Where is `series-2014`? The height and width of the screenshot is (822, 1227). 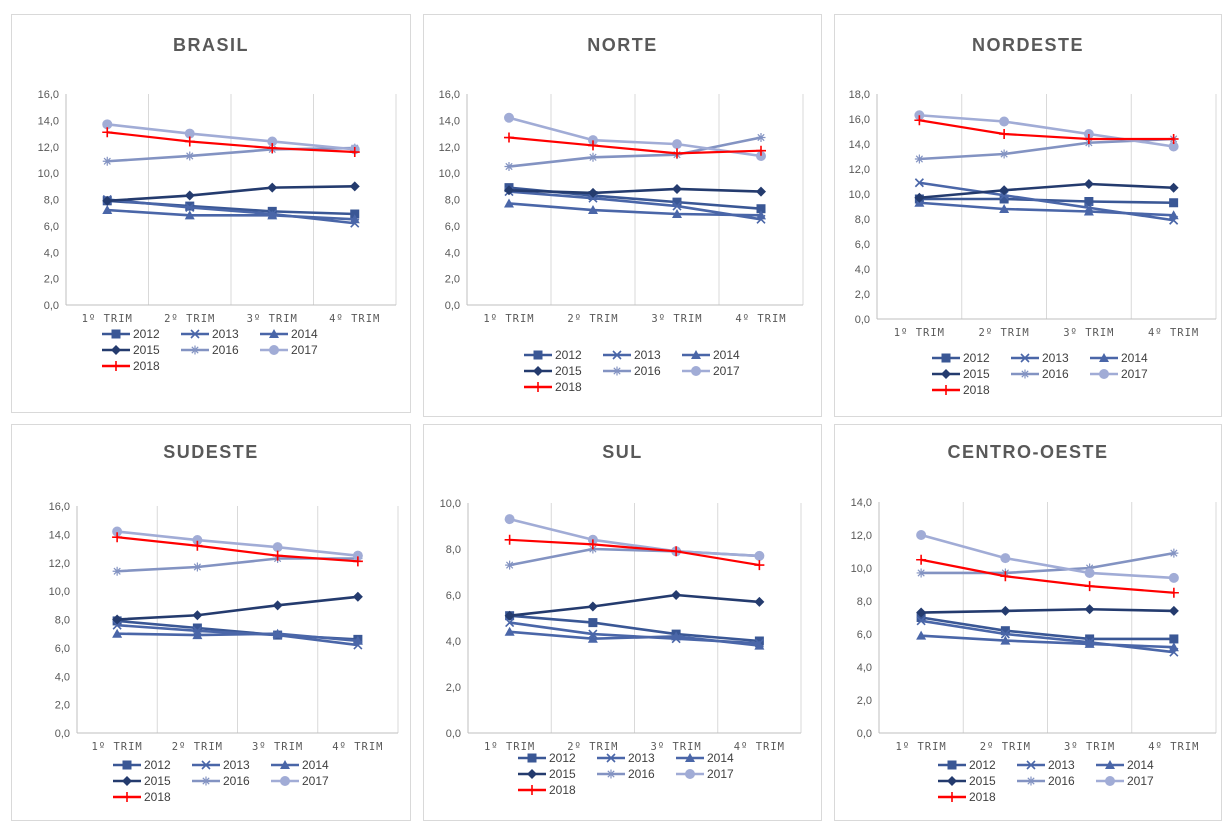 series-2014 is located at coordinates (635, 209).